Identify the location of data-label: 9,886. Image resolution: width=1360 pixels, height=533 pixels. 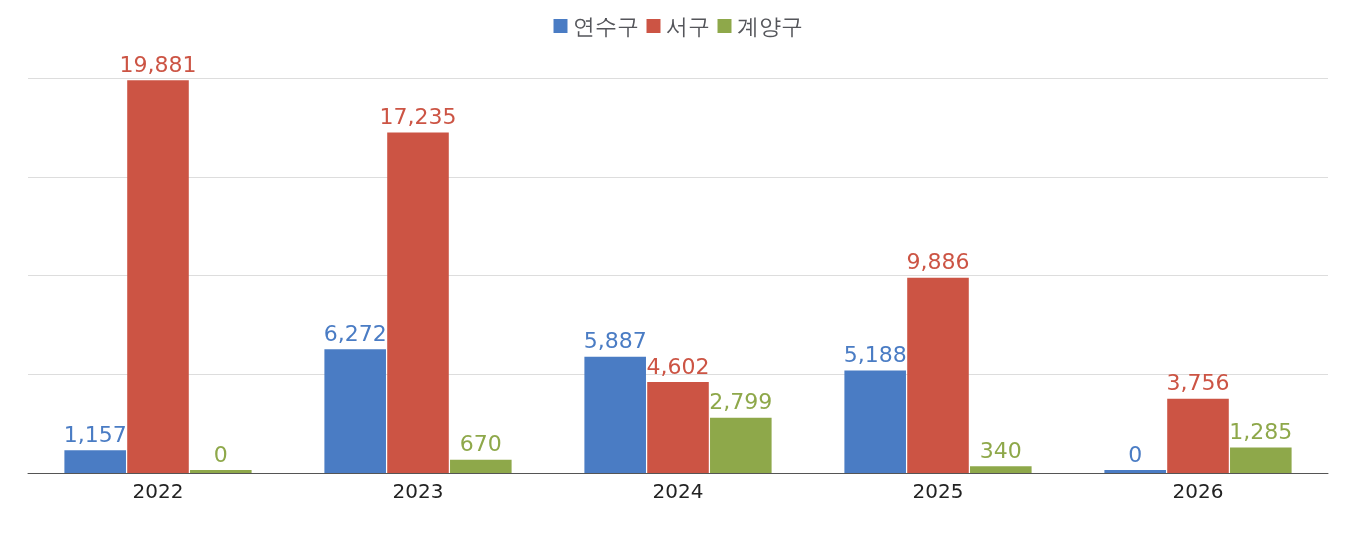
(938, 262).